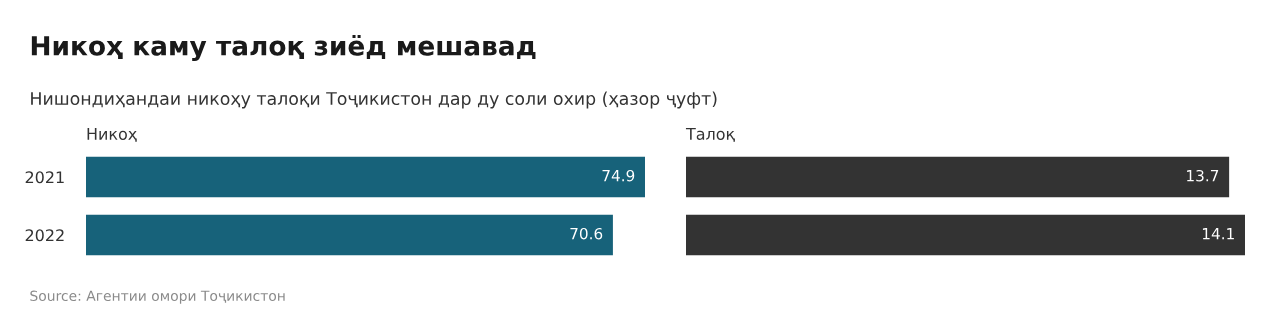 This screenshot has height=336, width=1280. I want to click on x-axis-title: Талоқ, so click(710, 135).